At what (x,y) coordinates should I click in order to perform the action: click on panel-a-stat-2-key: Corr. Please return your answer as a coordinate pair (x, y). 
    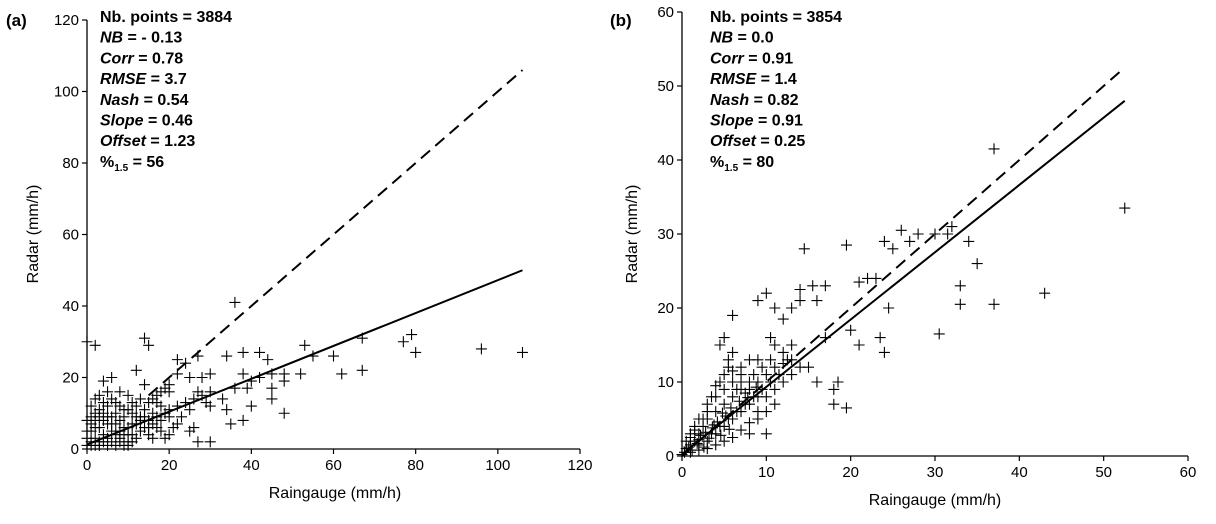
    Looking at the image, I should click on (117, 58).